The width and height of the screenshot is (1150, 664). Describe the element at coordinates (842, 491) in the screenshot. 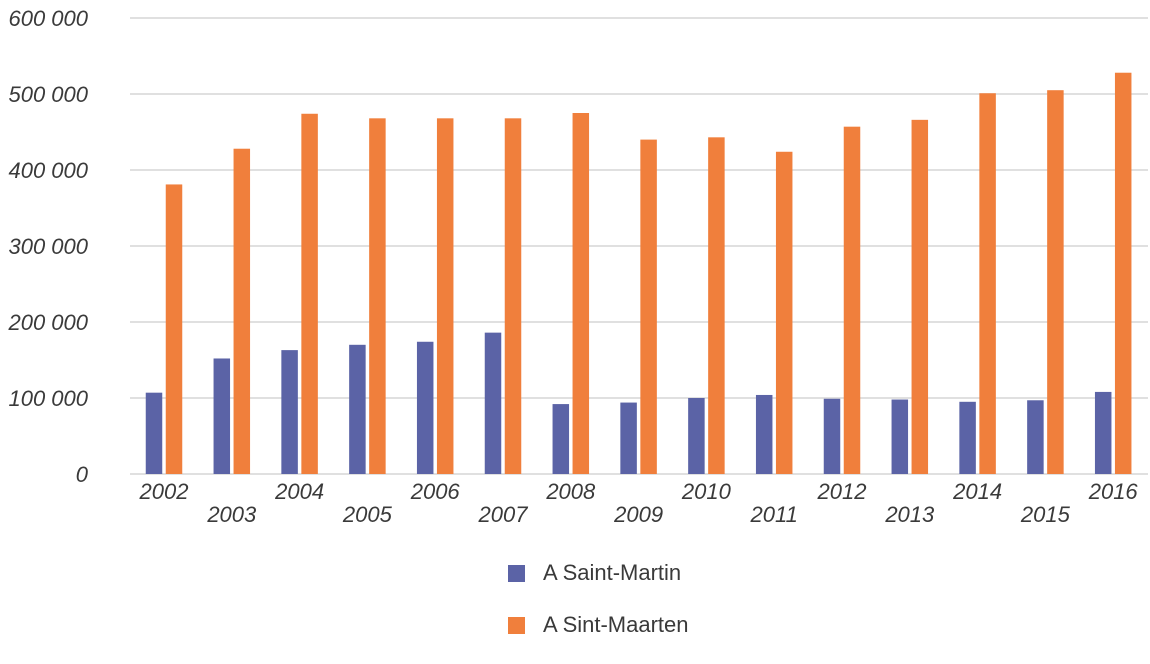

I see `x-tick-label: 2012` at that location.